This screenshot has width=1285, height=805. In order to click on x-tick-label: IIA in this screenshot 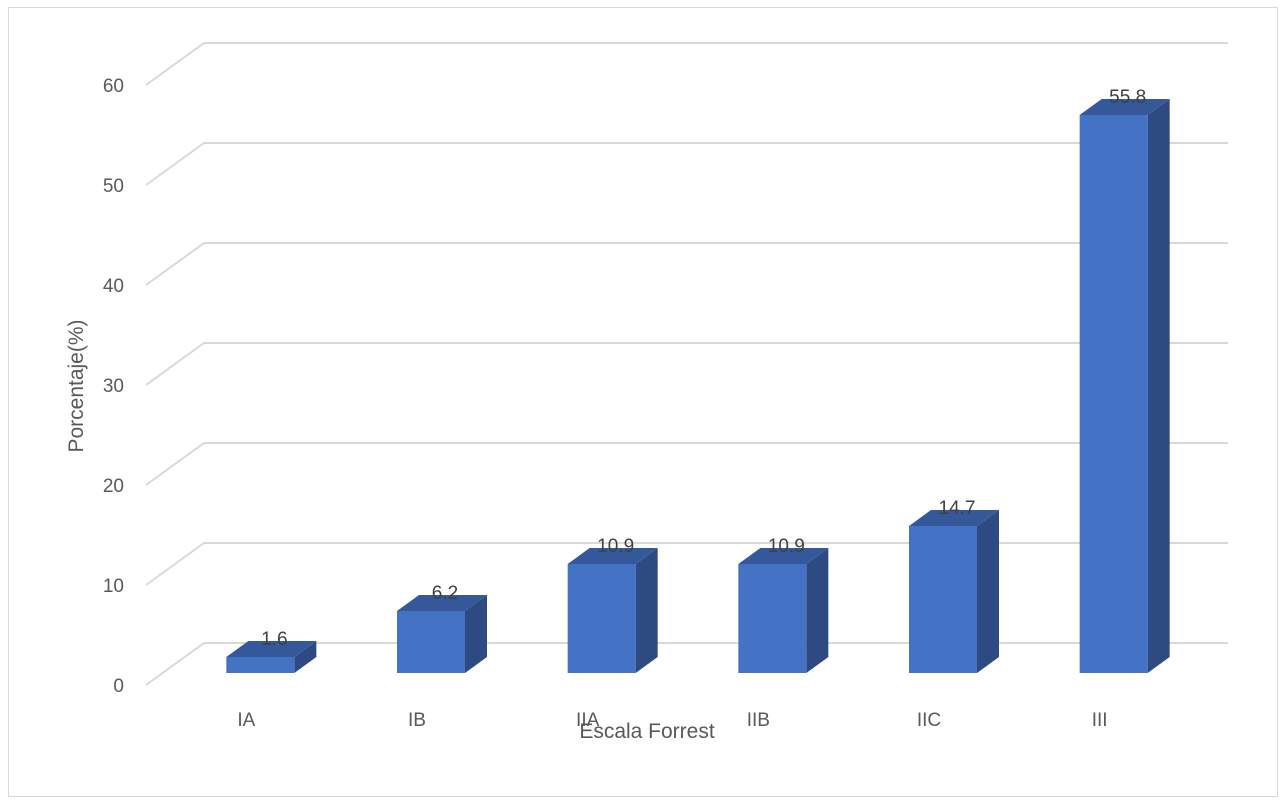, I will do `click(588, 720)`.